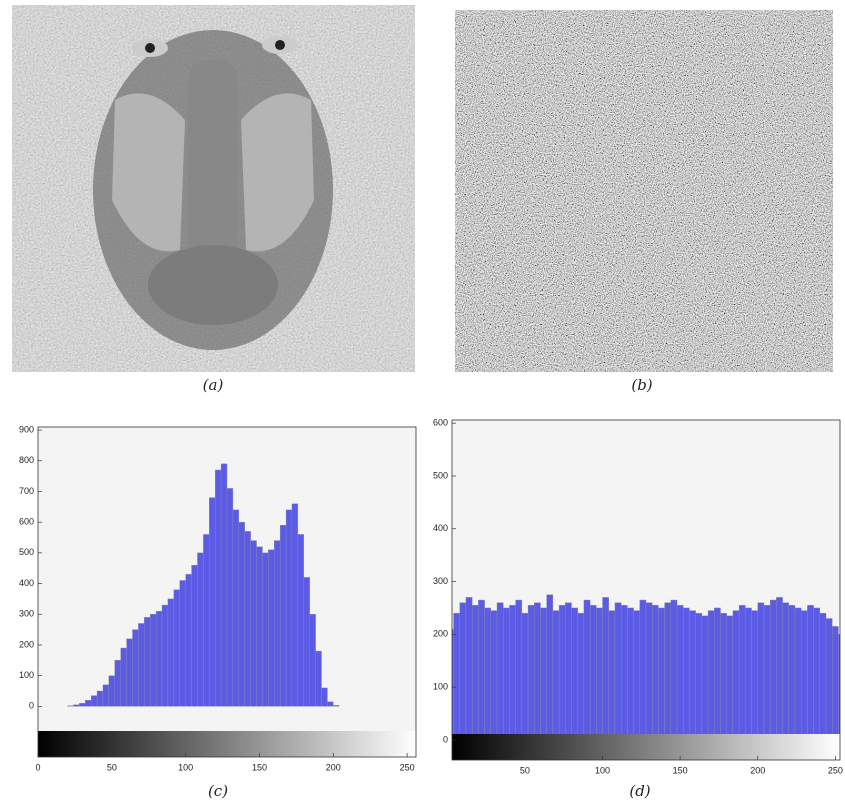  I want to click on y-tick-label: 100, so click(440, 687).